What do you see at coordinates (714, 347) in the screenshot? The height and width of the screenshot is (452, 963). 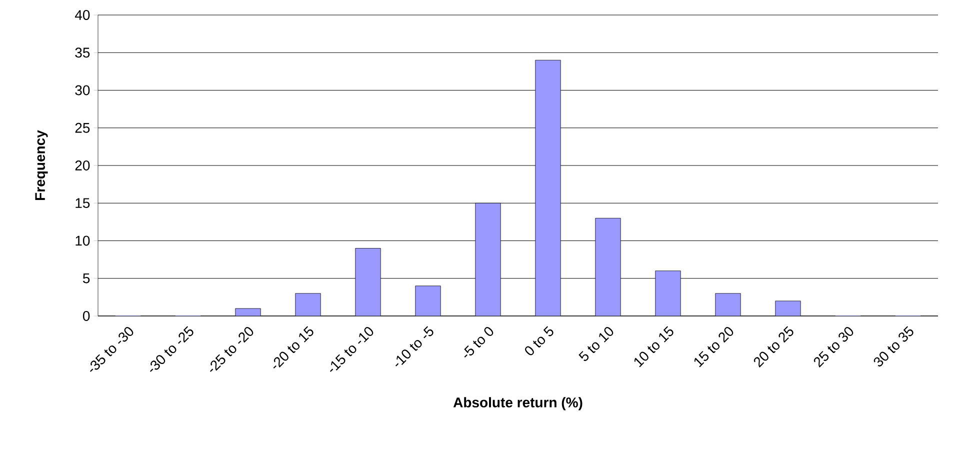 I see `x-tick-label: 15 to 20` at bounding box center [714, 347].